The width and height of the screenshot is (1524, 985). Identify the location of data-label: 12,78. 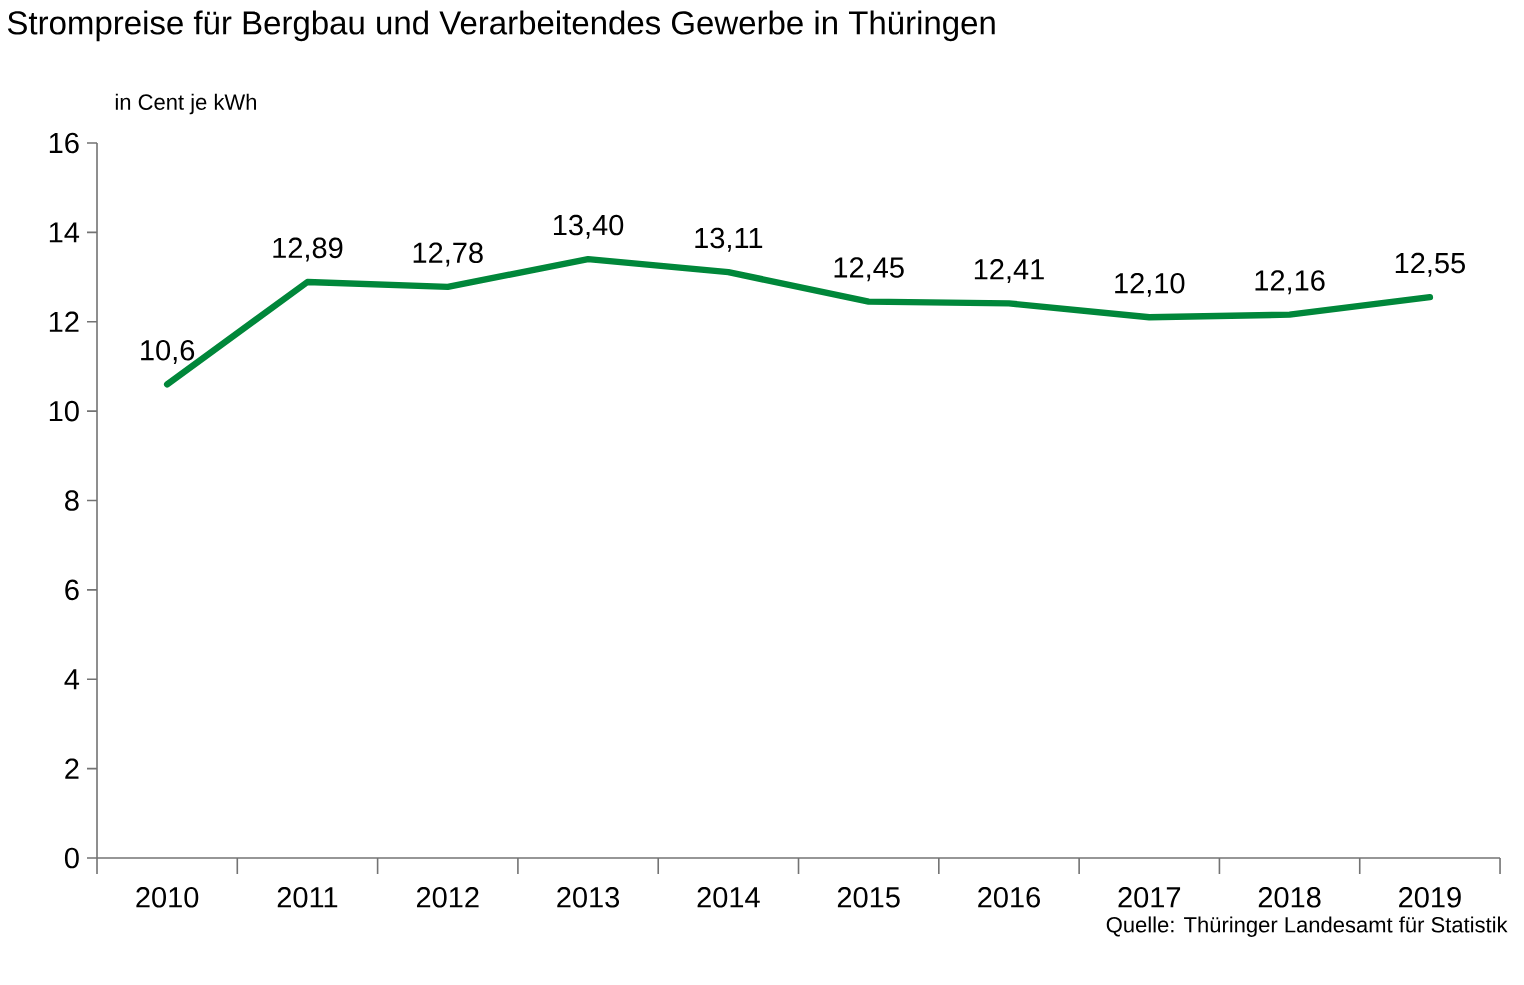
(448, 254).